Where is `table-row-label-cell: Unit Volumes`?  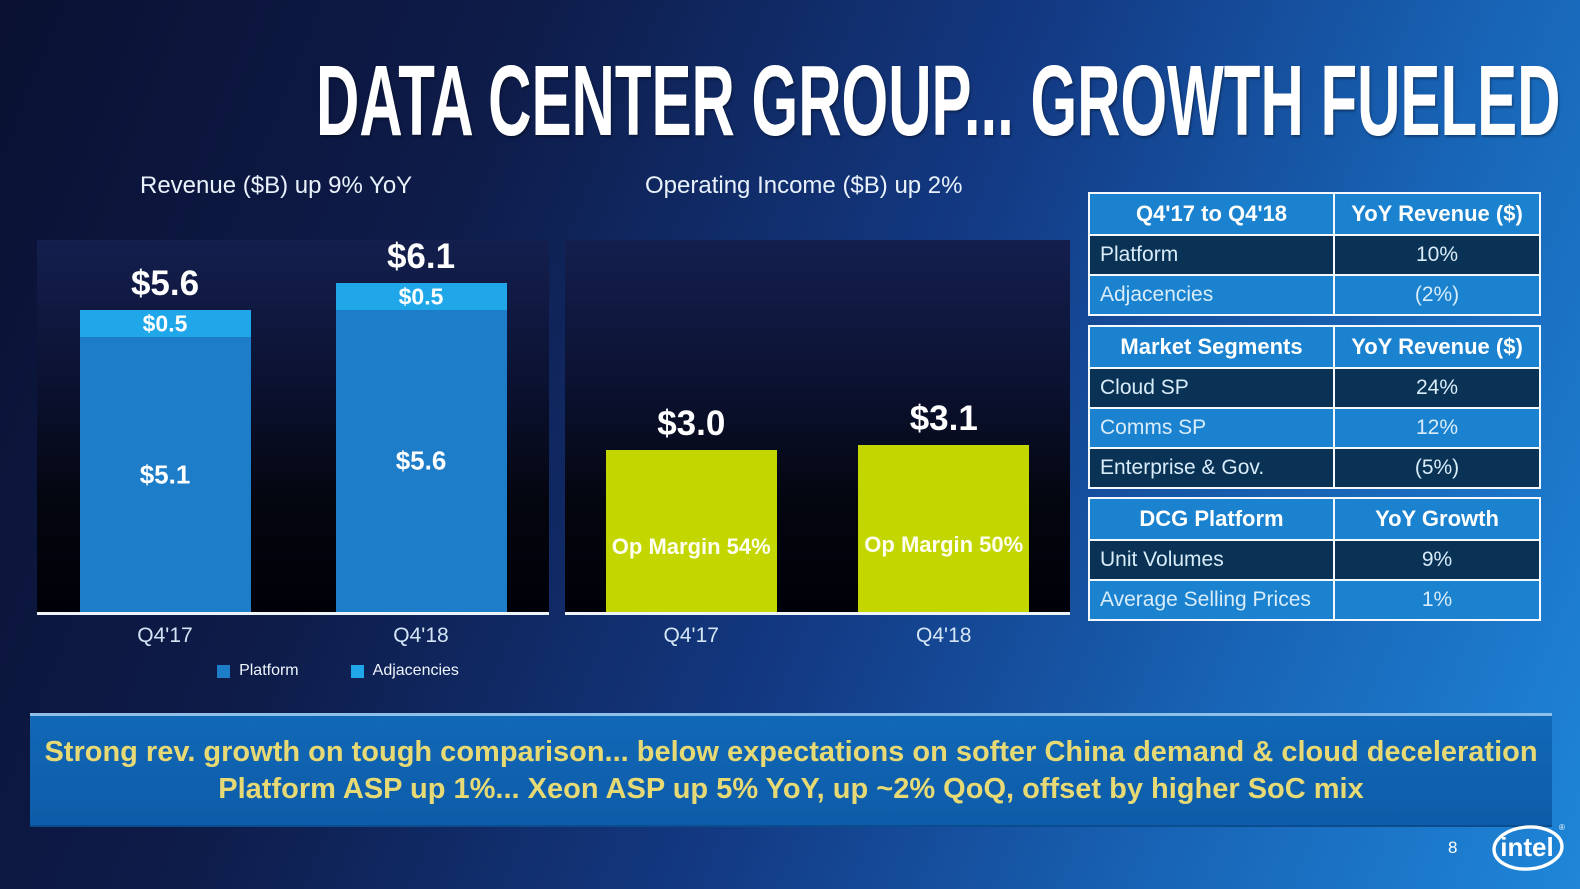
table-row-label-cell: Unit Volumes is located at coordinates (1211, 560).